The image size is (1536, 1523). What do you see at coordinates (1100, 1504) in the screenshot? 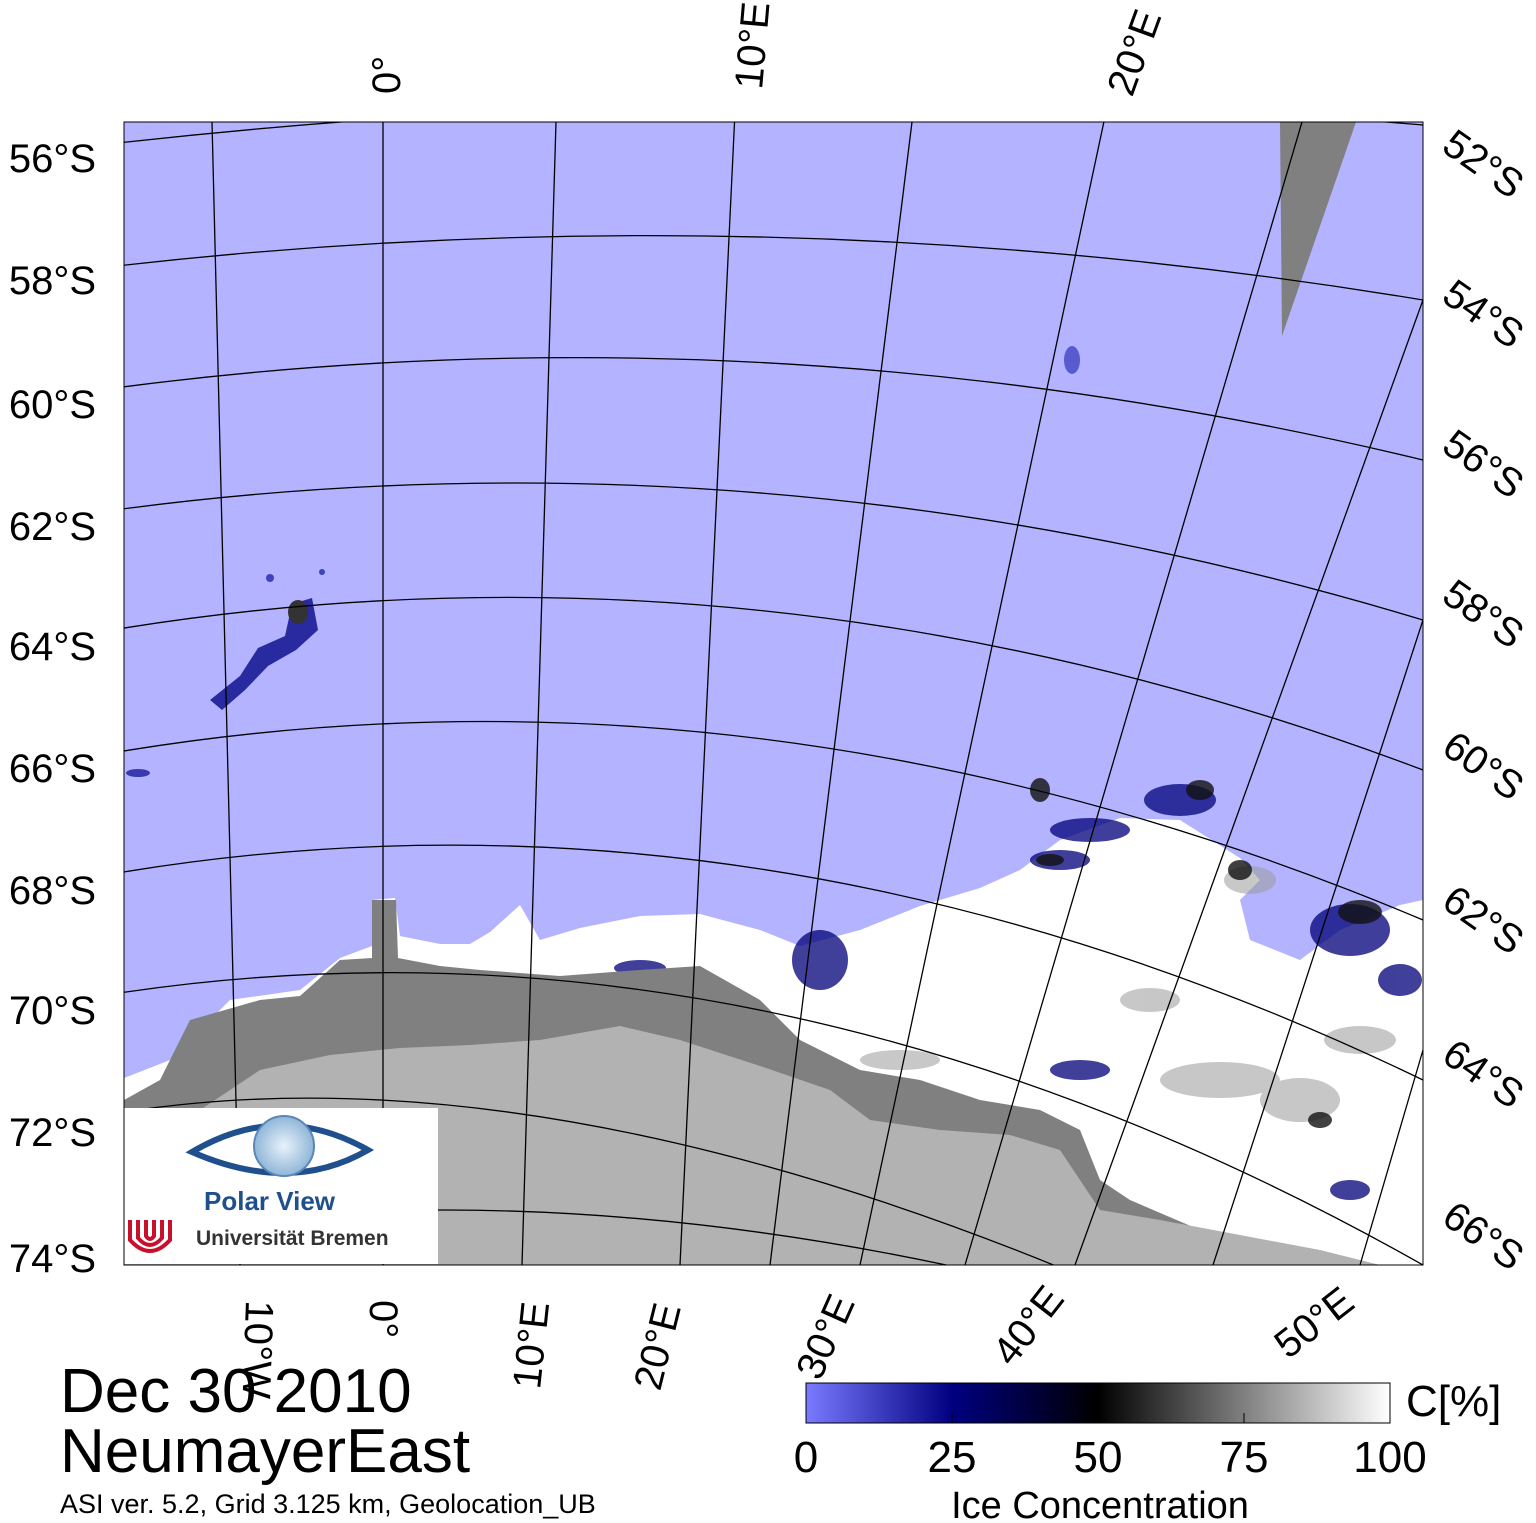
I see `colorbar-title: Ice Concentration` at bounding box center [1100, 1504].